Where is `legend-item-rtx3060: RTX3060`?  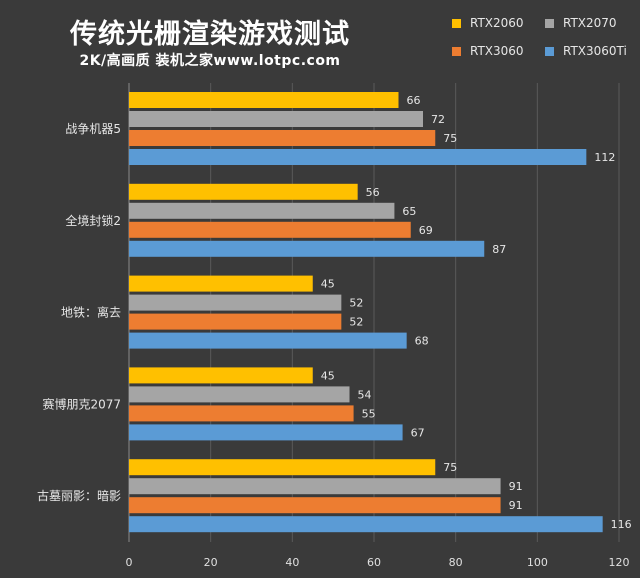 legend-item-rtx3060: RTX3060 is located at coordinates (488, 51).